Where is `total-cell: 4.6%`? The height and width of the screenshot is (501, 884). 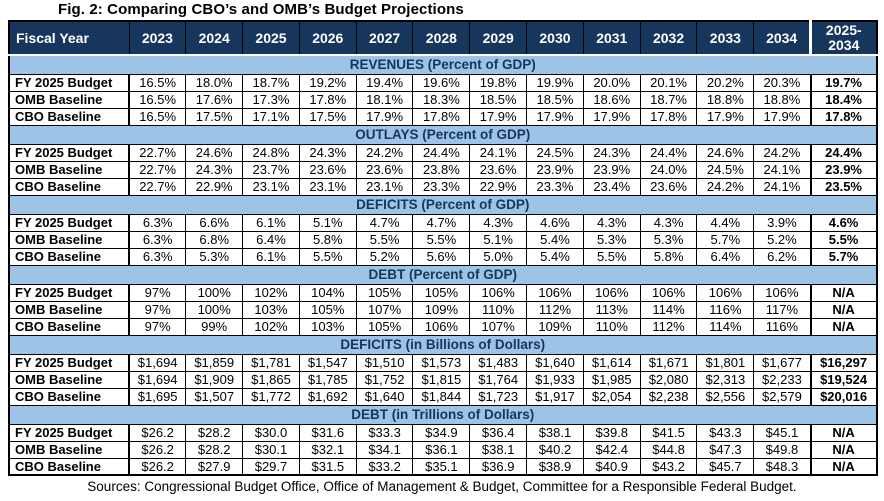
total-cell: 4.6% is located at coordinates (843, 222).